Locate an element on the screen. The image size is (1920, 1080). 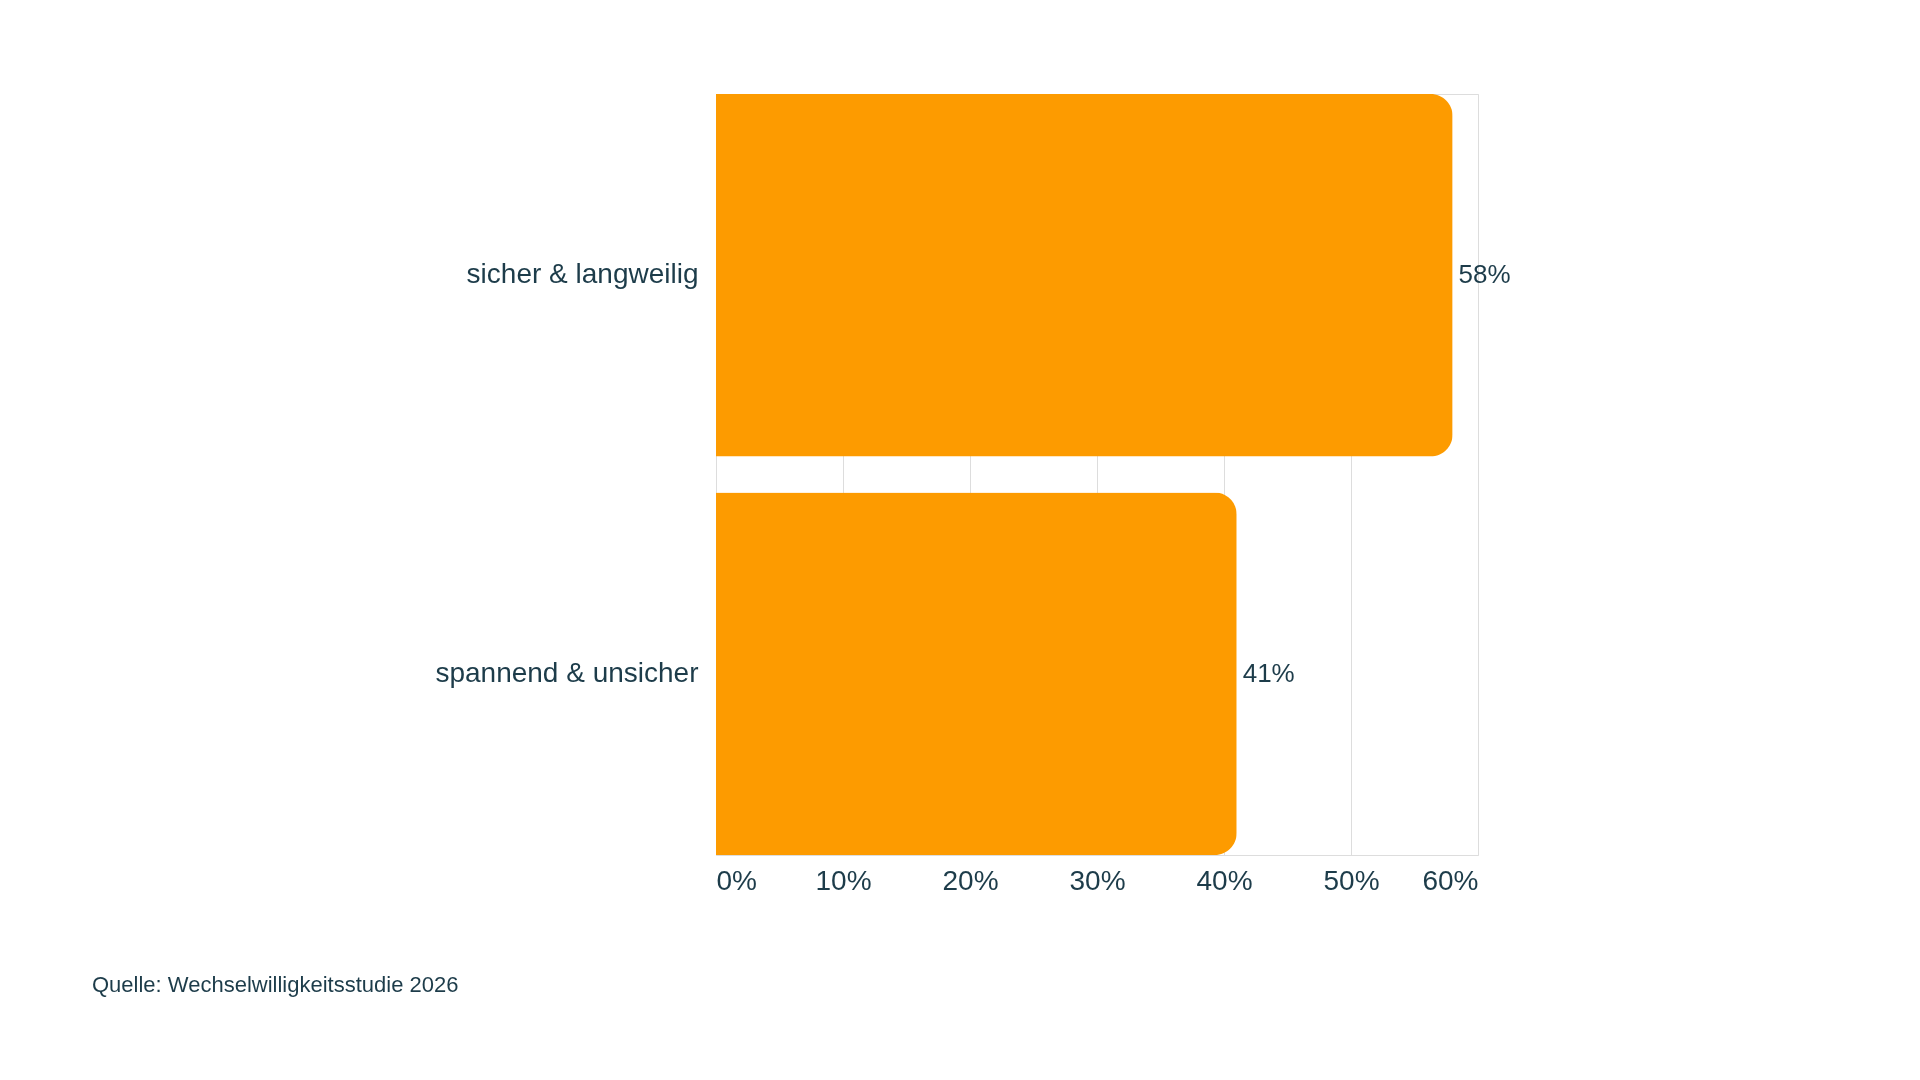
data-label: 41% is located at coordinates (1268, 672).